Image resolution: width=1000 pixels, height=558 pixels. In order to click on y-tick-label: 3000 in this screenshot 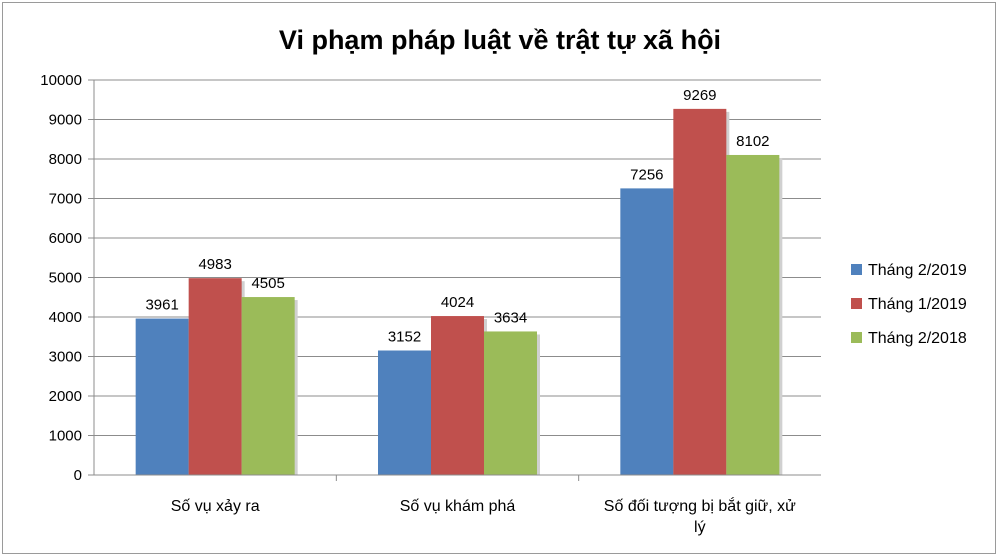, I will do `click(65, 357)`.